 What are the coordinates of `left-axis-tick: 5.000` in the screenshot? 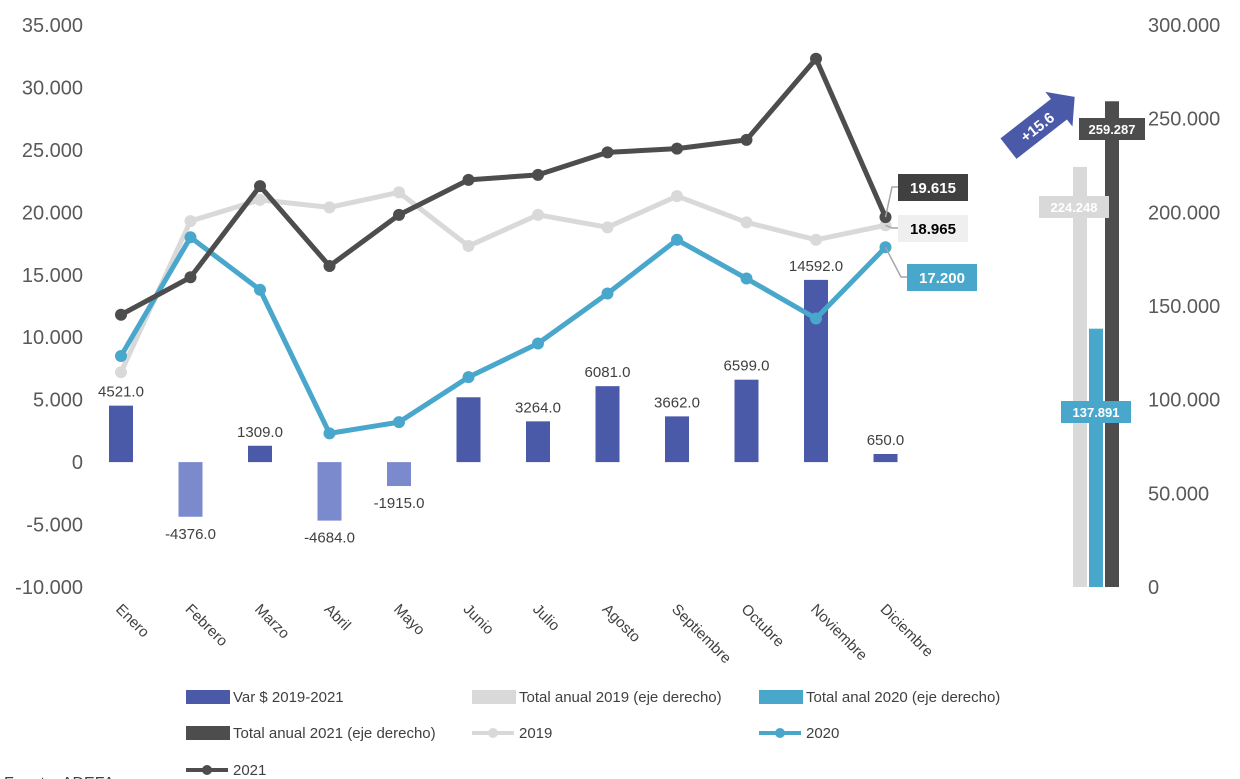 It's located at (58, 401).